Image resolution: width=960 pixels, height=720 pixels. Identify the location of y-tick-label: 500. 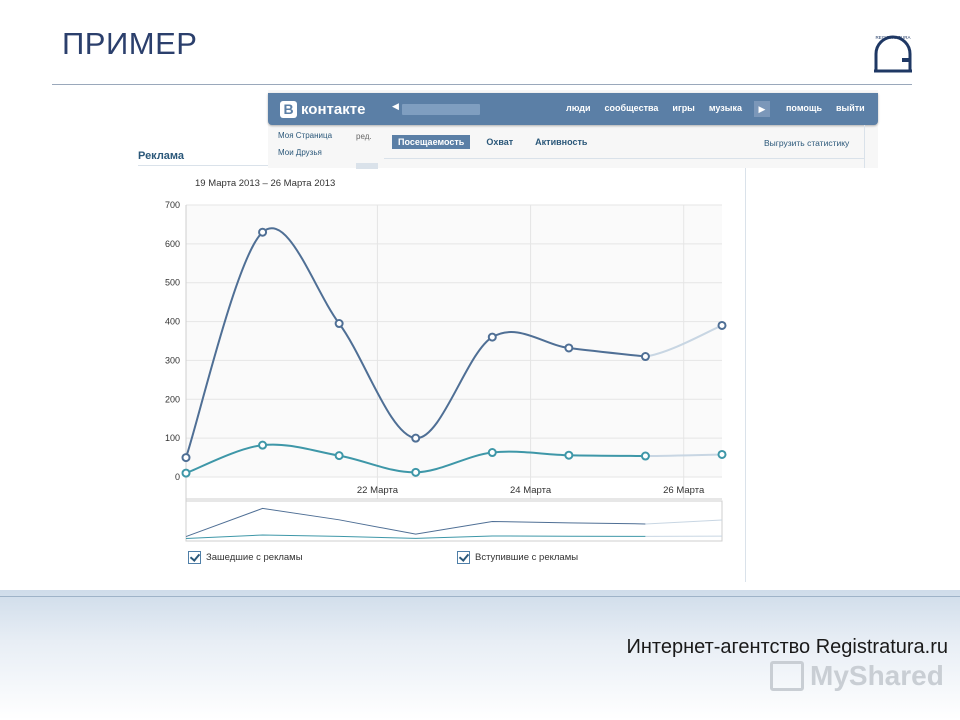
(172, 283).